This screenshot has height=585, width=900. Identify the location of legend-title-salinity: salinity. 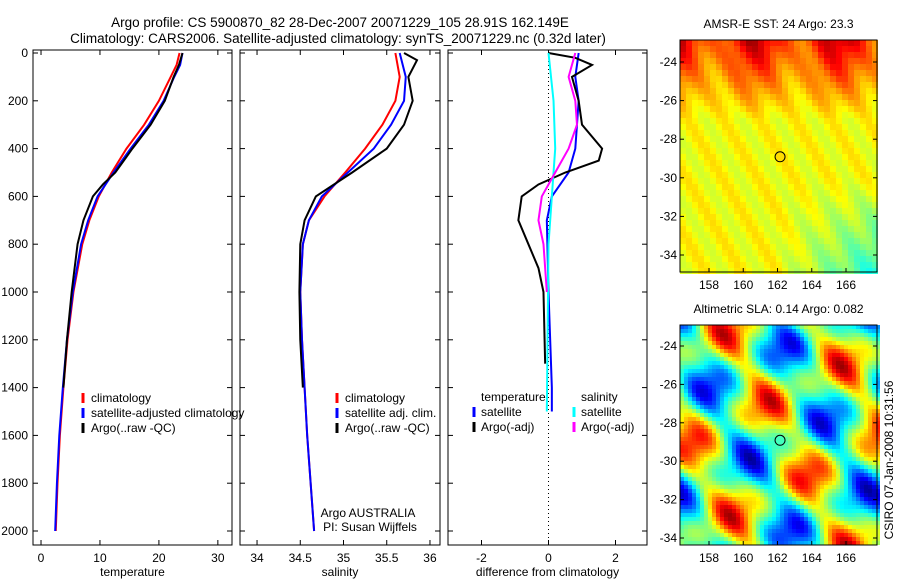
(599, 397).